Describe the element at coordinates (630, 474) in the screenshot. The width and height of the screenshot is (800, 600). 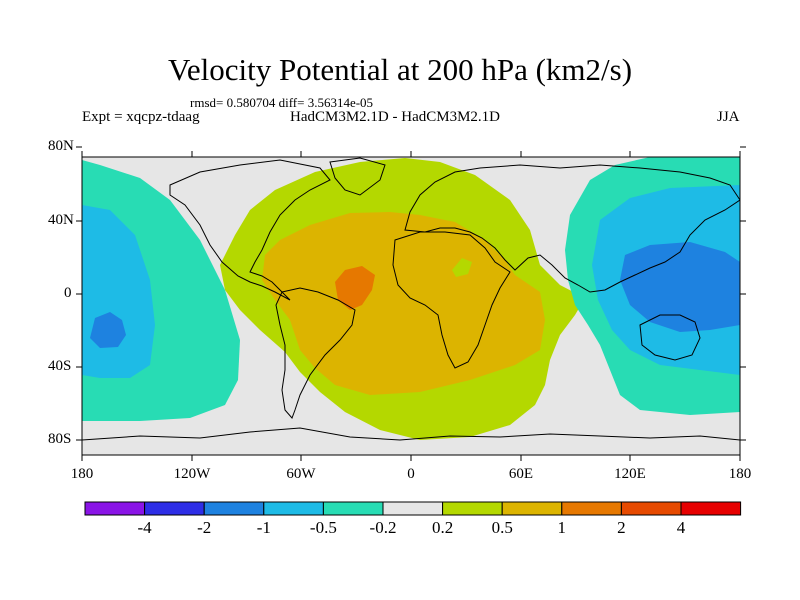
I see `x-tick-label: 120E` at that location.